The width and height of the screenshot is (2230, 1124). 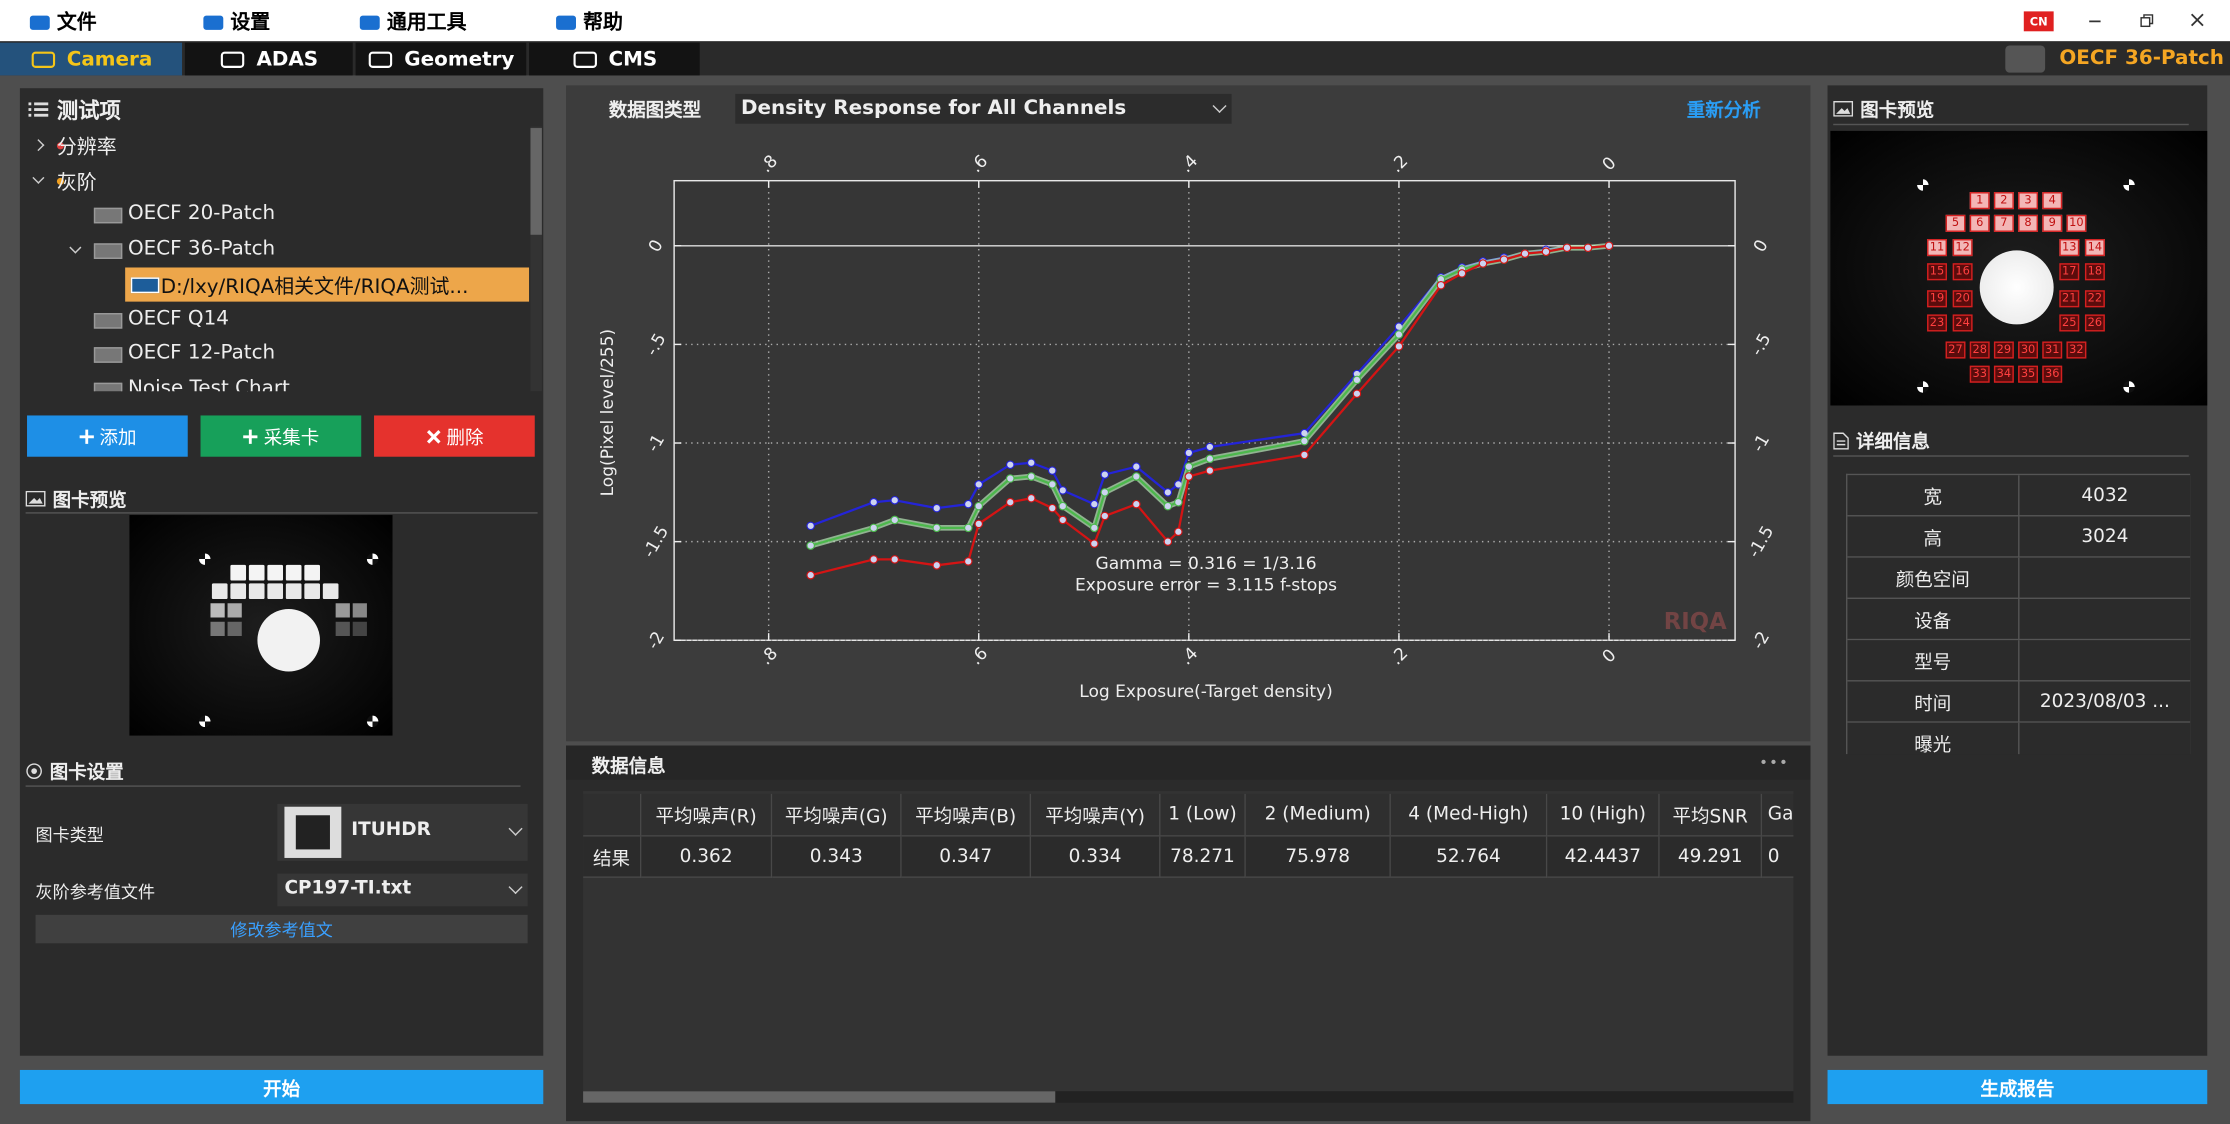 I want to click on cell: 0.362, so click(x=707, y=857).